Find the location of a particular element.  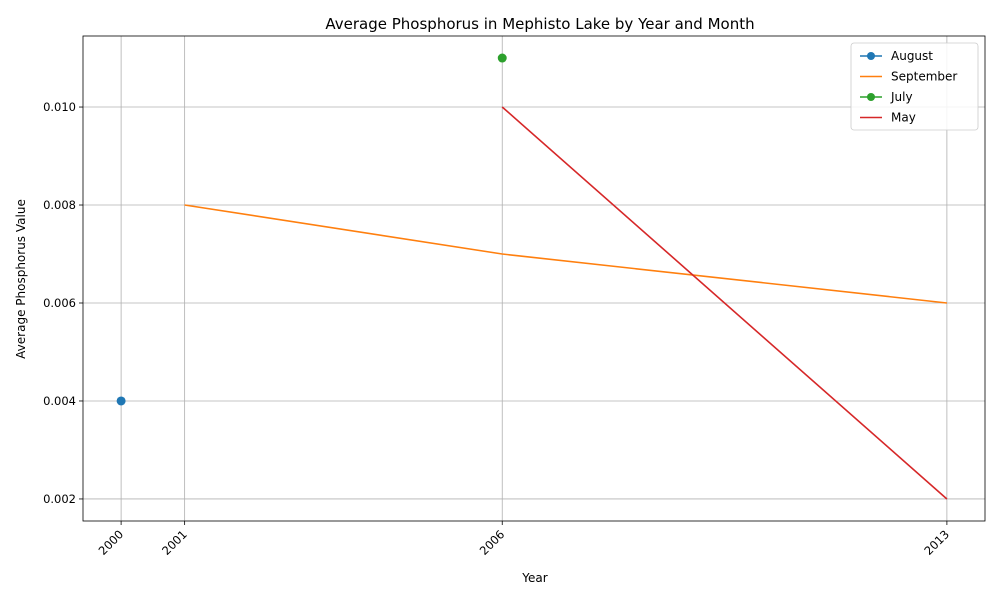

legend-marker-july is located at coordinates (871, 97).